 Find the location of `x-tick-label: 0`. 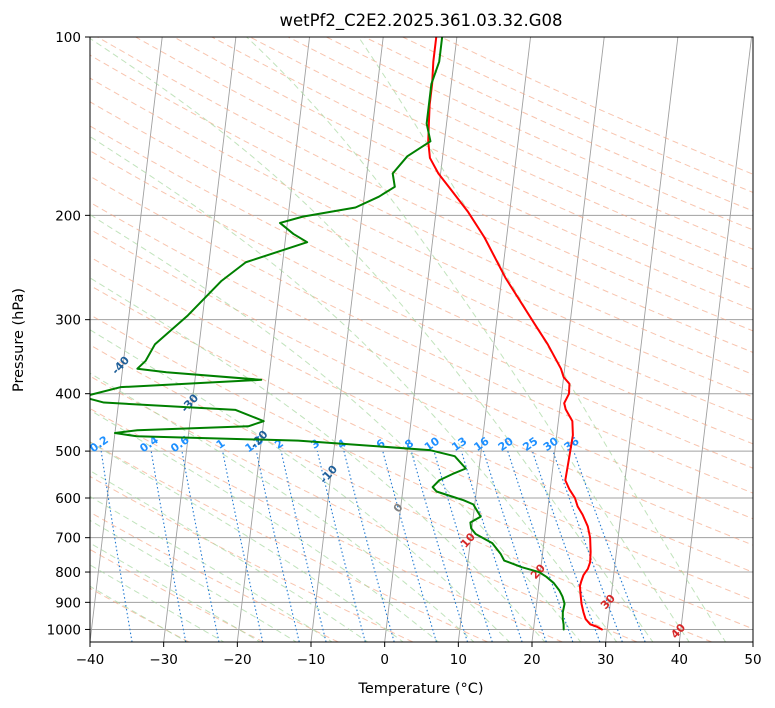

x-tick-label: 0 is located at coordinates (384, 660).